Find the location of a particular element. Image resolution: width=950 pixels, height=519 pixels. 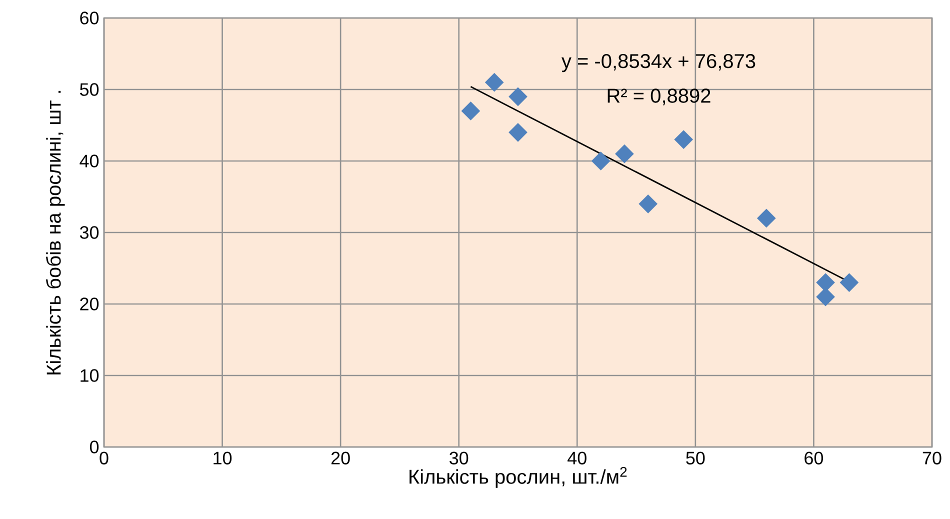

x-axis-title: Кількість рослин, шт./м$^{2}$ is located at coordinates (518, 477).